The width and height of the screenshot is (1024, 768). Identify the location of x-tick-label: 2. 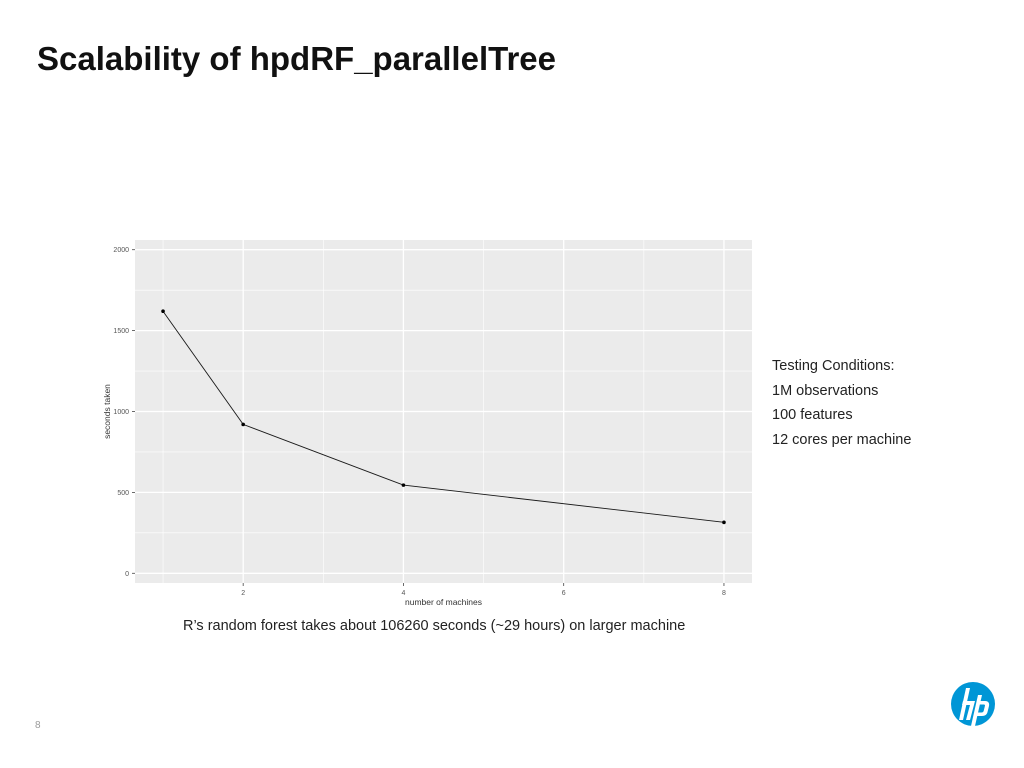
(243, 593).